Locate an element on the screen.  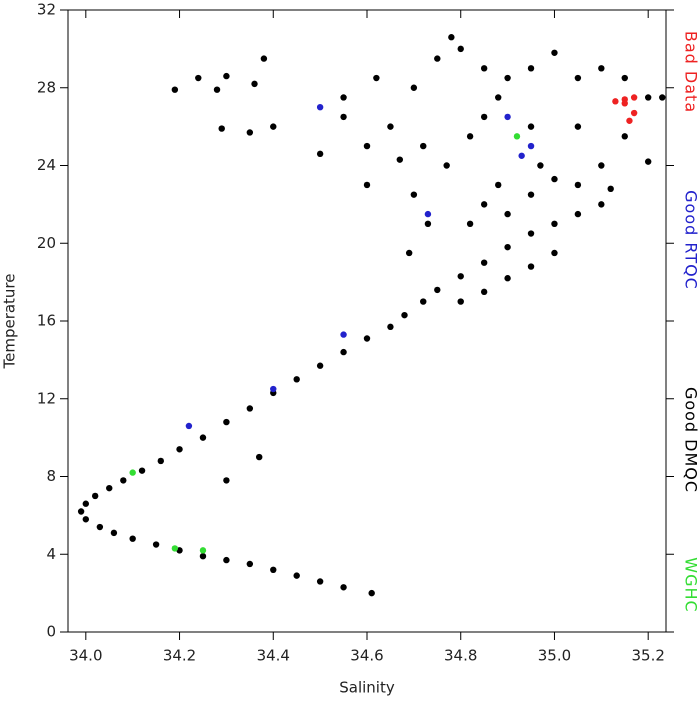
legend-label: Good DMQC is located at coordinates (691, 440).